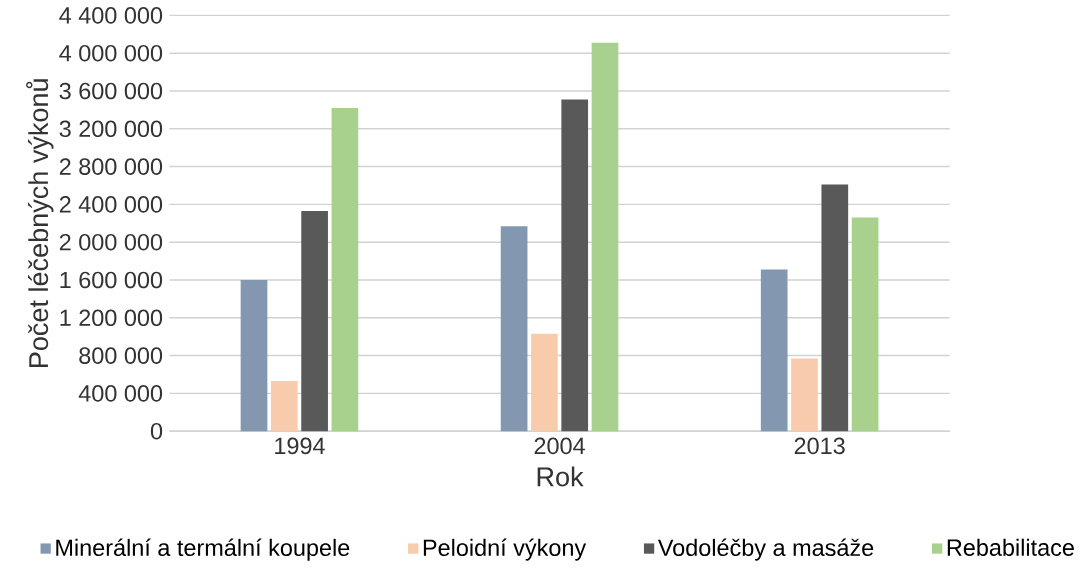 The image size is (1084, 580). Describe the element at coordinates (1010, 547) in the screenshot. I see `legend-label: Rebabilitace` at that location.